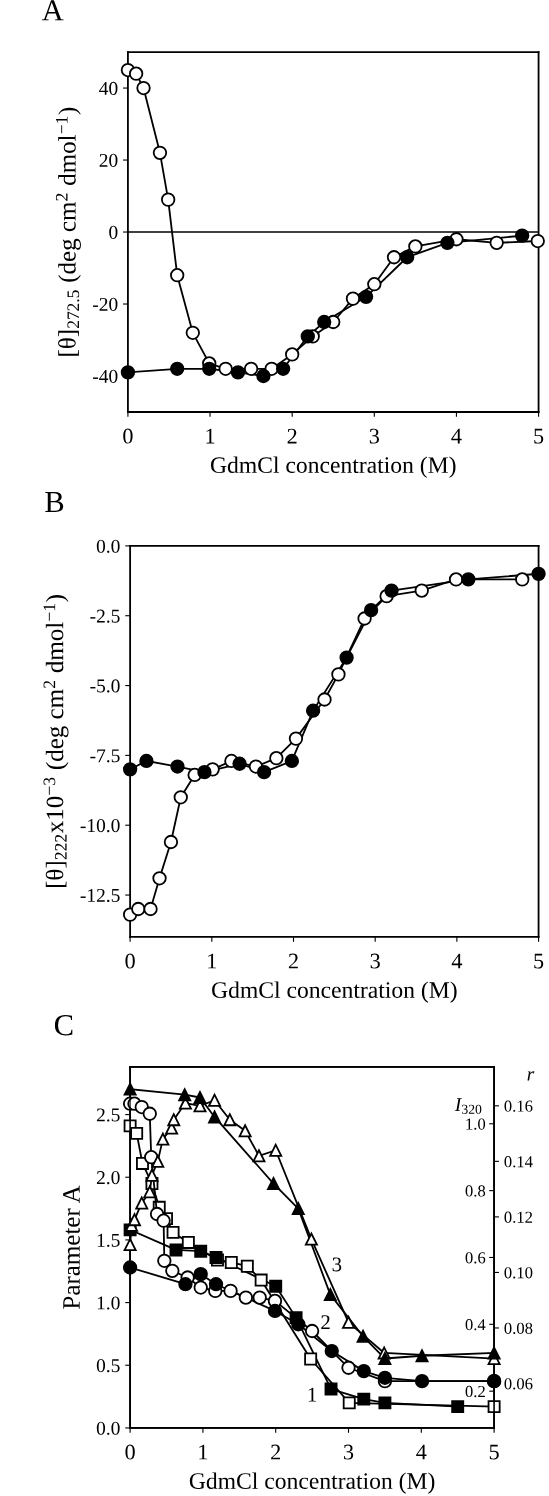 The width and height of the screenshot is (549, 1496). Describe the element at coordinates (108, 1115) in the screenshot. I see `y-tick-label: 2.5` at that location.